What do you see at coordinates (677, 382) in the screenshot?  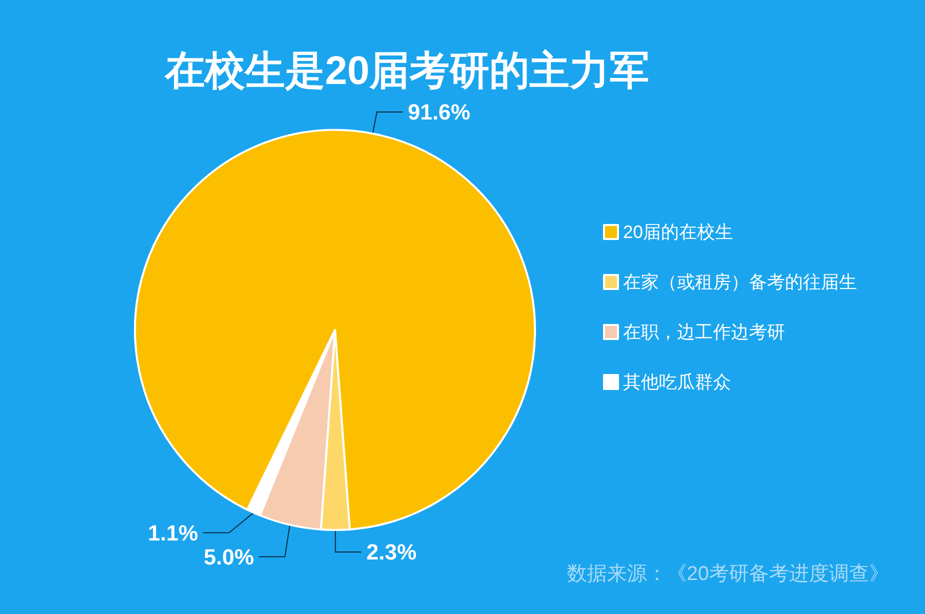 I see `legend-label: 其他吃瓜群众` at bounding box center [677, 382].